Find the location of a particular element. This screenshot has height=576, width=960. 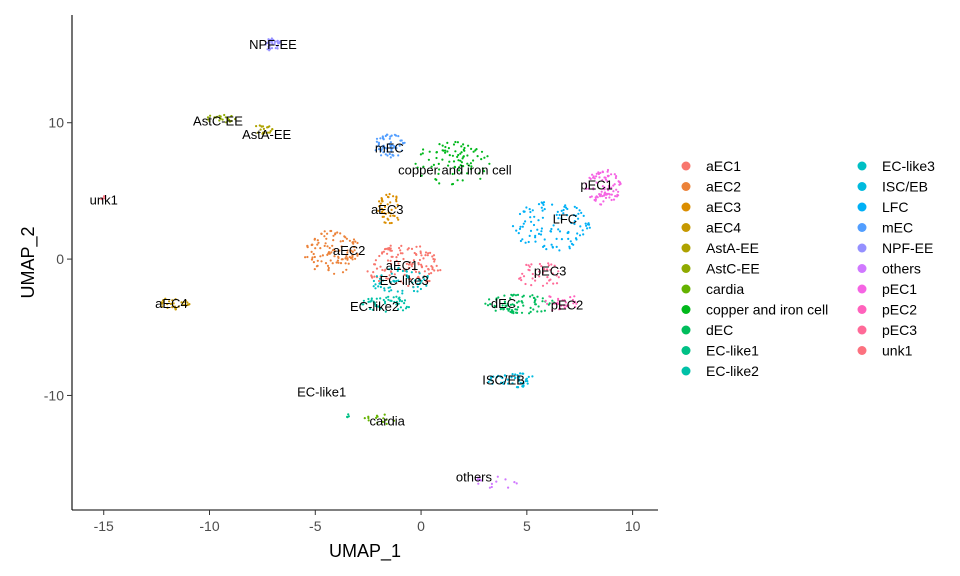

cluster-label: AstA-EE is located at coordinates (266, 134).